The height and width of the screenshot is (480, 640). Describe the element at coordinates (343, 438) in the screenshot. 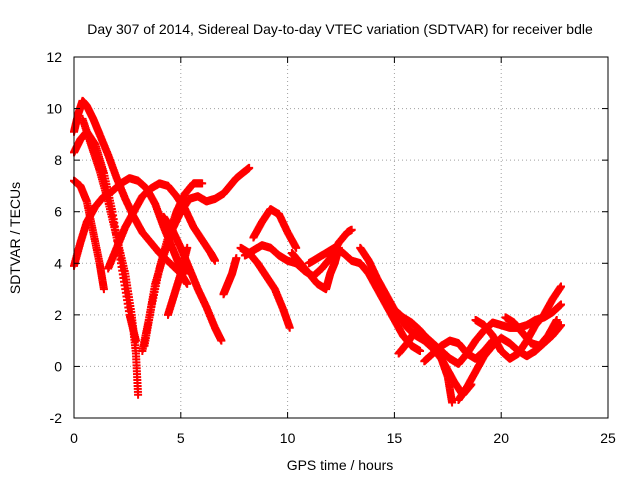

I see `x-tick-labels: 0 5 10 15 20 25` at that location.